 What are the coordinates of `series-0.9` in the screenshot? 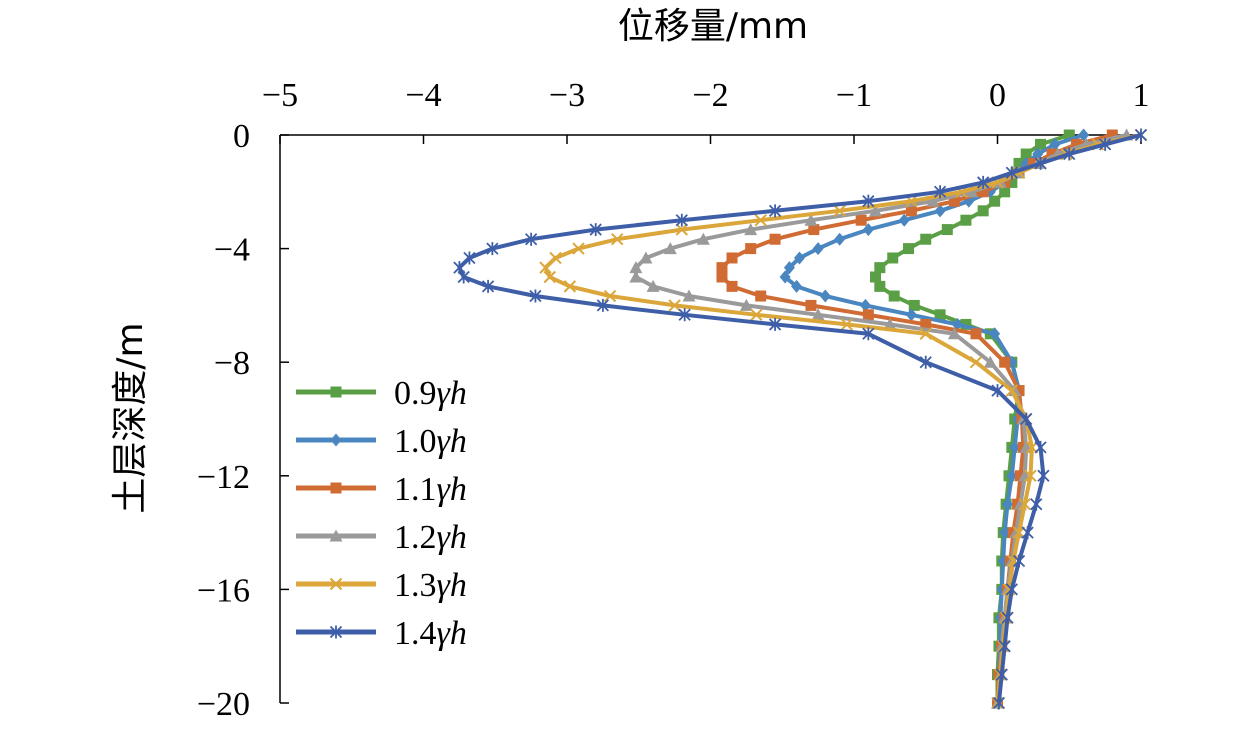 It's located at (972, 419).